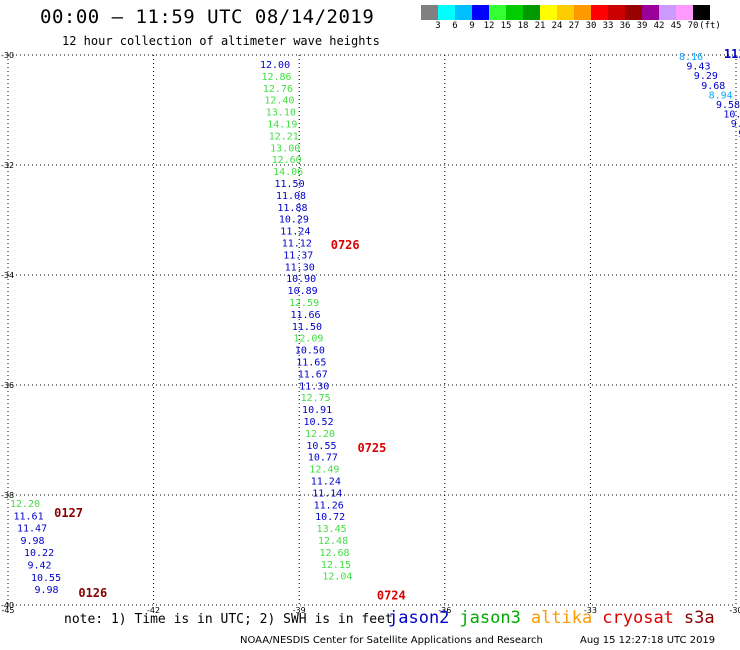 The height and width of the screenshot is (650, 740). I want to click on color-legend, so click(565, 12).